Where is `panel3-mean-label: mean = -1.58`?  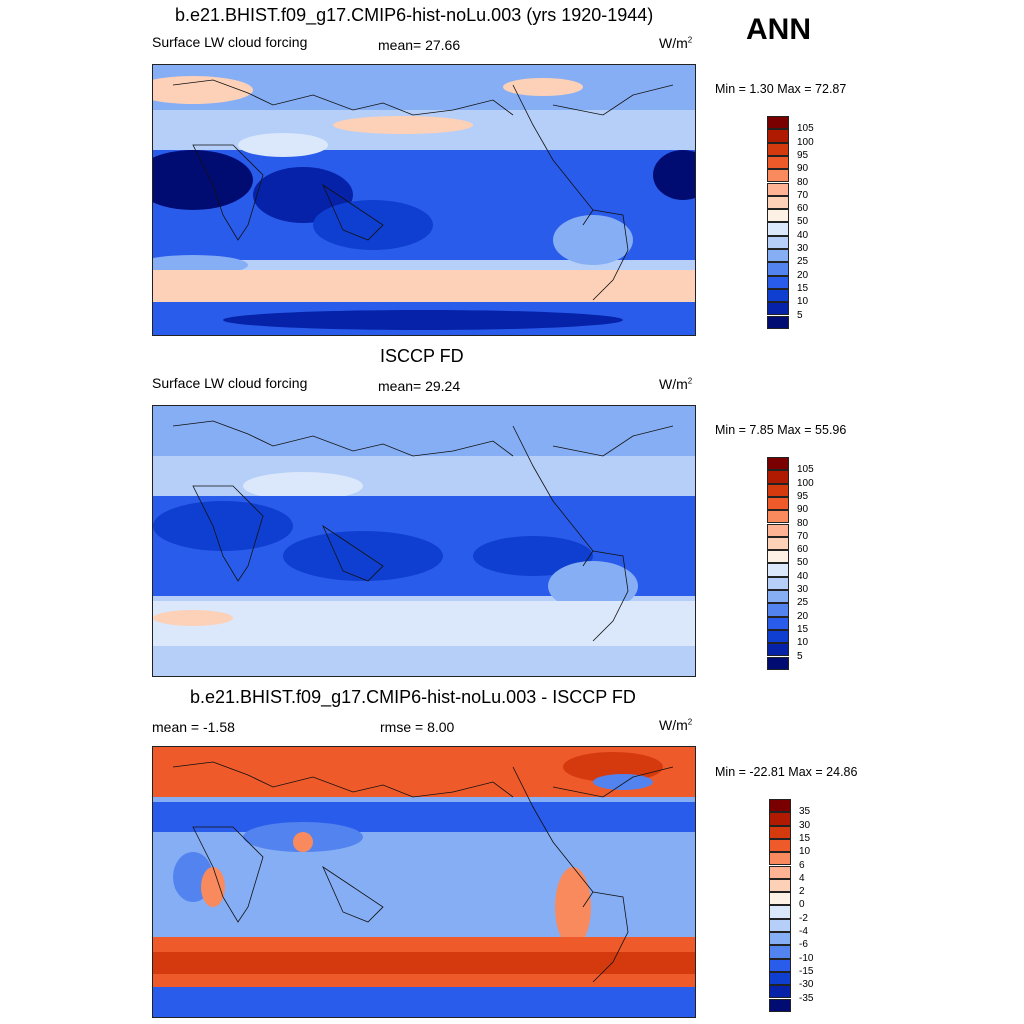
panel3-mean-label: mean = -1.58 is located at coordinates (193, 727).